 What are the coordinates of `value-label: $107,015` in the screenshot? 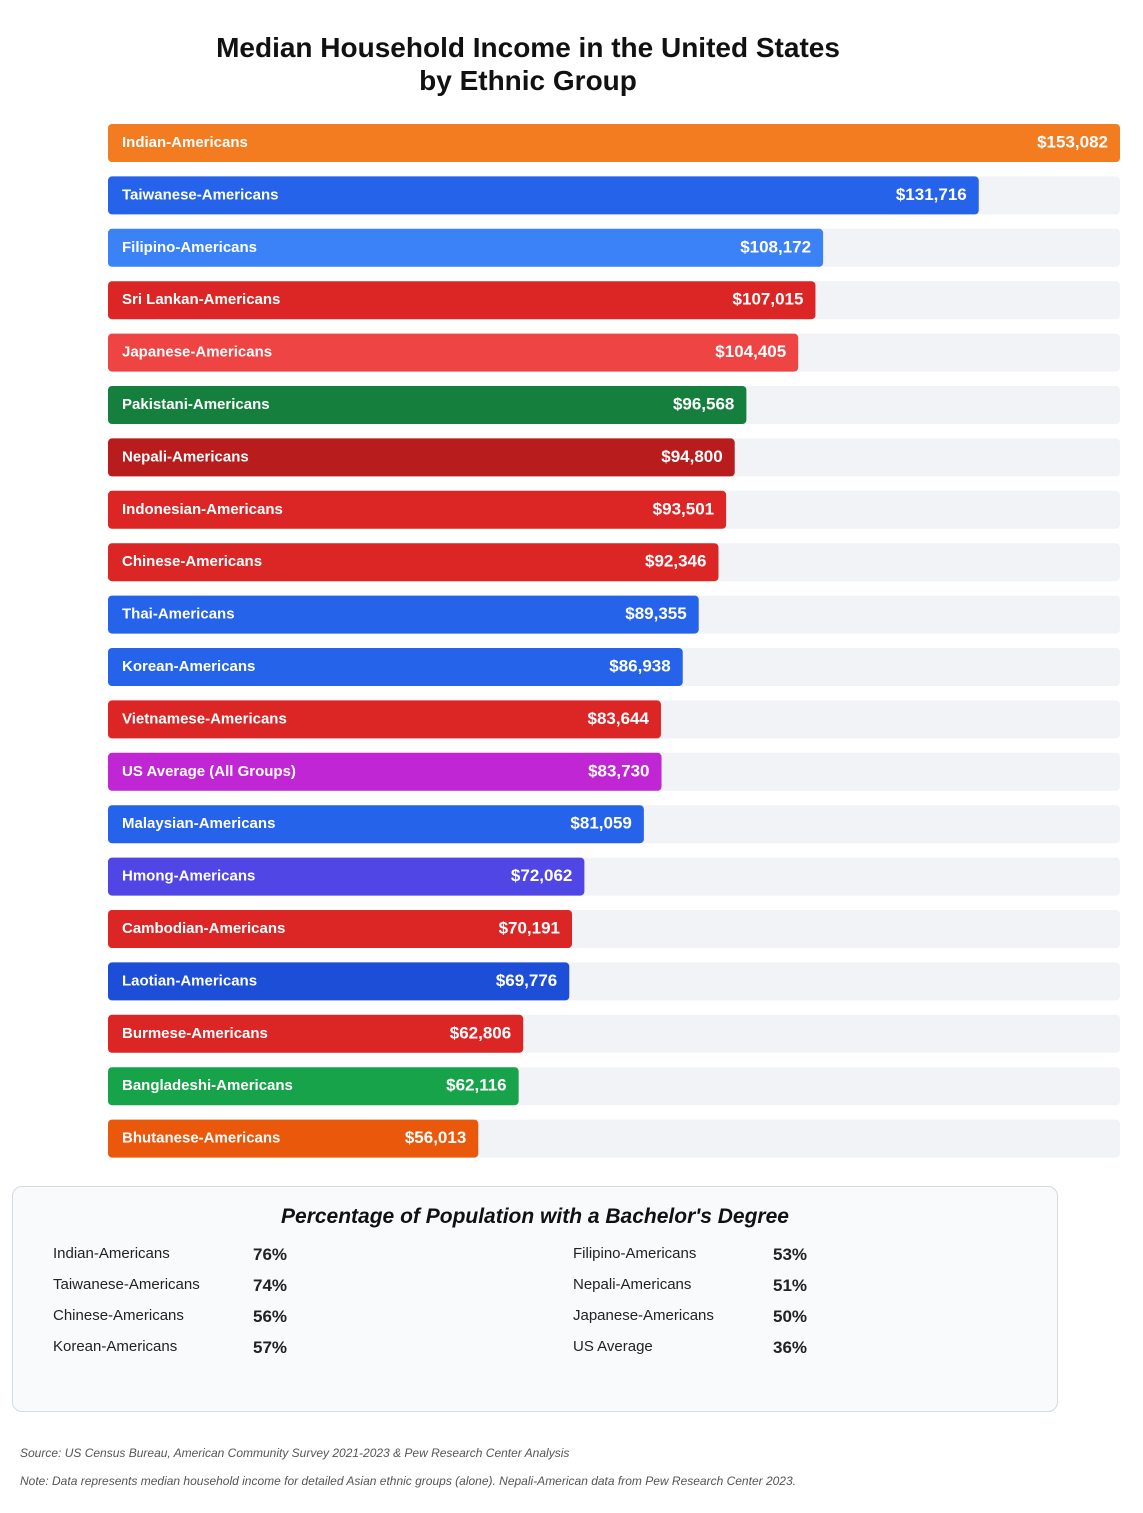 It's located at (768, 299).